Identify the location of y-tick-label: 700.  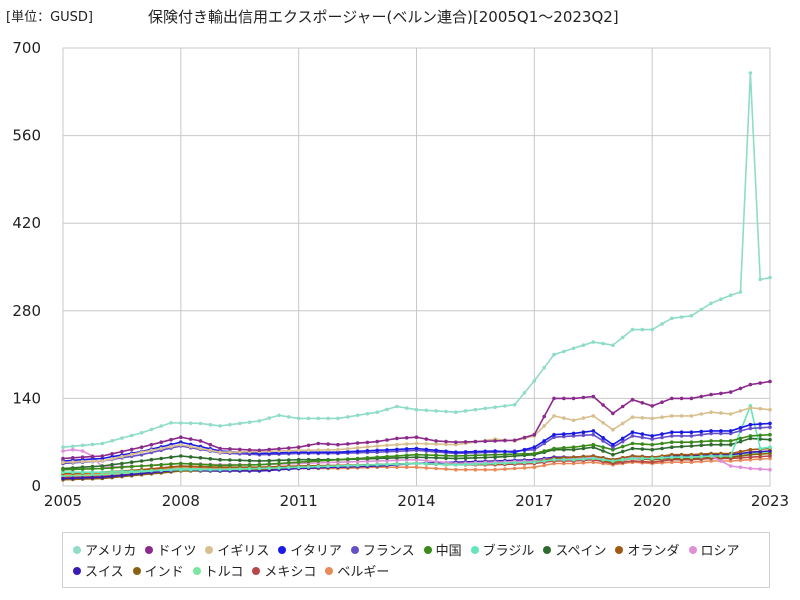
(26, 48).